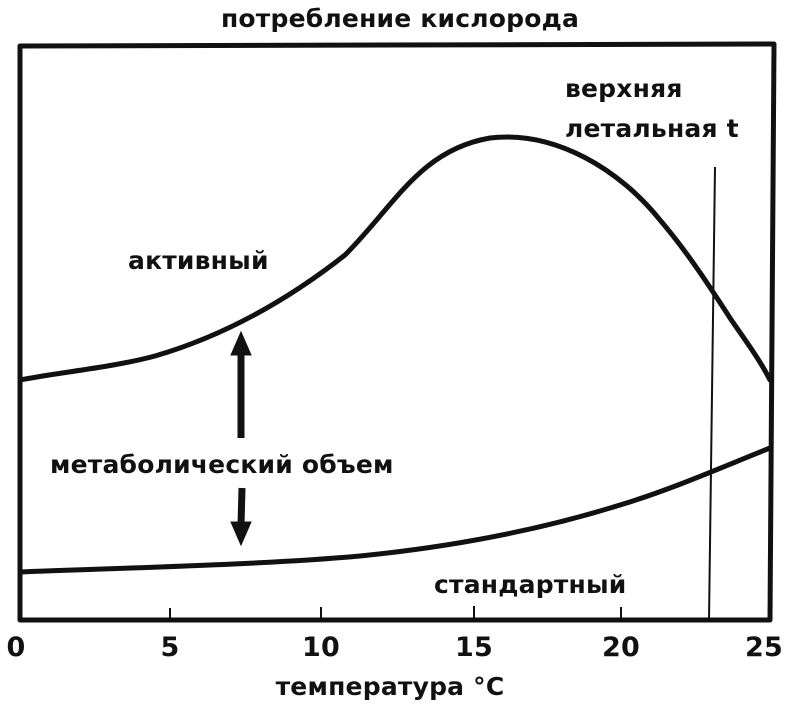 This screenshot has width=800, height=713. I want to click on lethal-label-line2: летальная t, so click(652, 128).